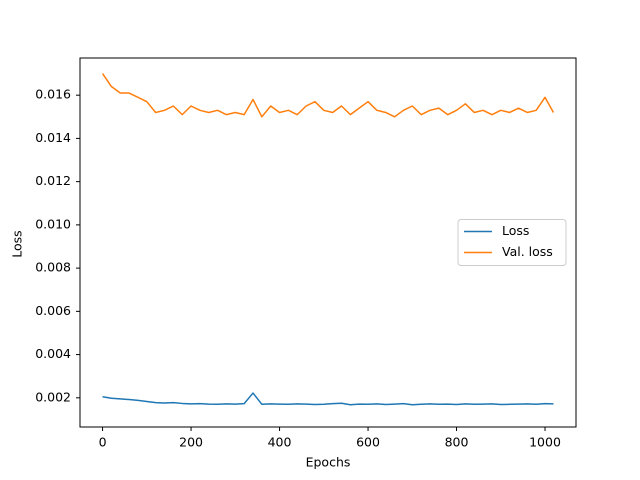 Image resolution: width=640 pixels, height=480 pixels. Describe the element at coordinates (53, 267) in the screenshot. I see `y-tick-label: 0.008` at that location.